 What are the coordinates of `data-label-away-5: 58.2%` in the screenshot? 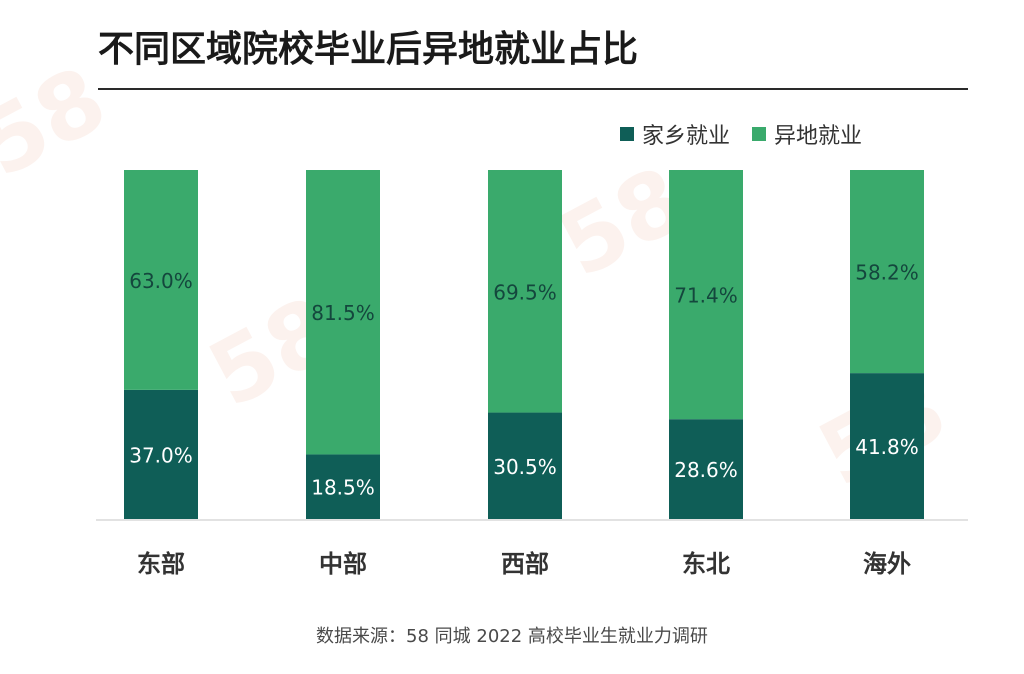 It's located at (887, 273).